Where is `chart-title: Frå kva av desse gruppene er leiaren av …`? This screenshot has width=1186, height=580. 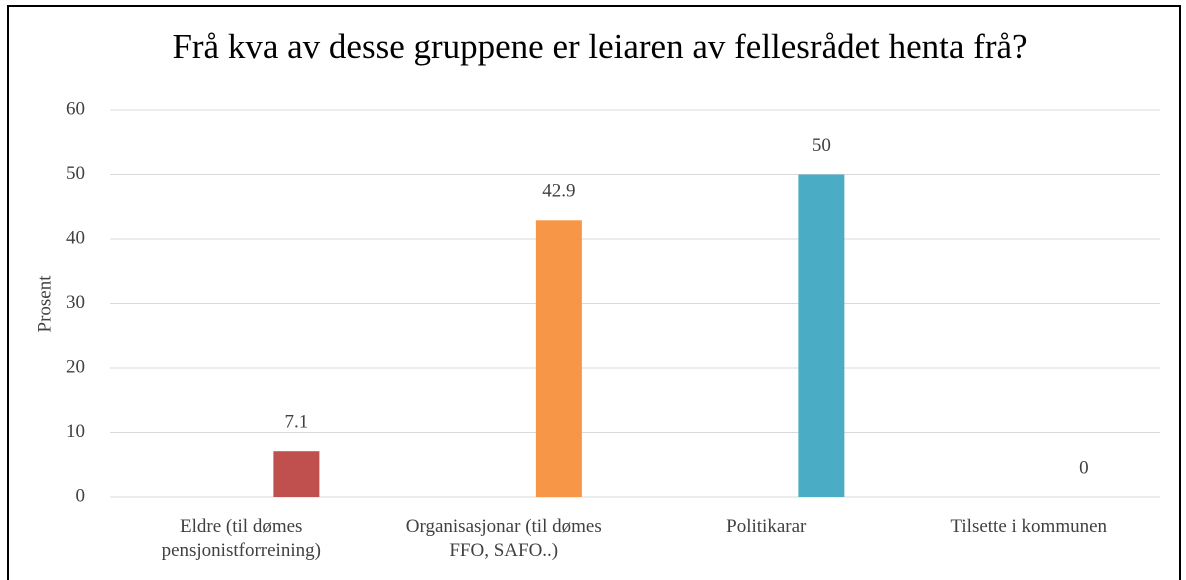
chart-title: Frå kva av desse gruppene er leiaren av … is located at coordinates (599, 46).